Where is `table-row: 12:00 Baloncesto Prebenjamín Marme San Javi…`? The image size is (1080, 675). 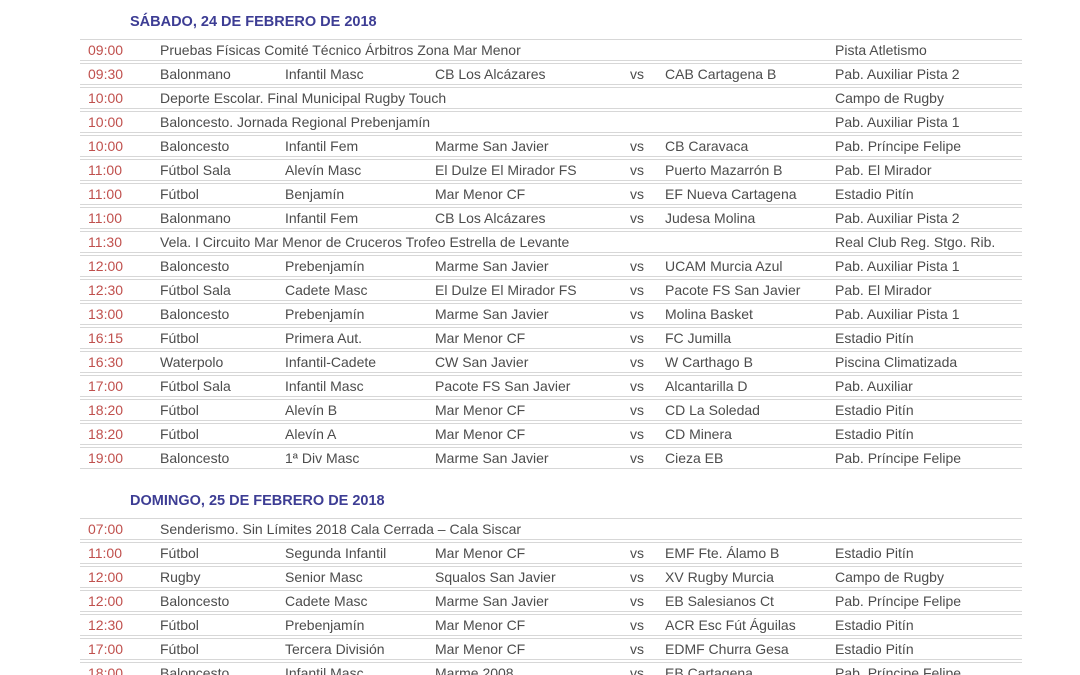
table-row: 12:00 Baloncesto Prebenjamín Marme San Javi… is located at coordinates (551, 266).